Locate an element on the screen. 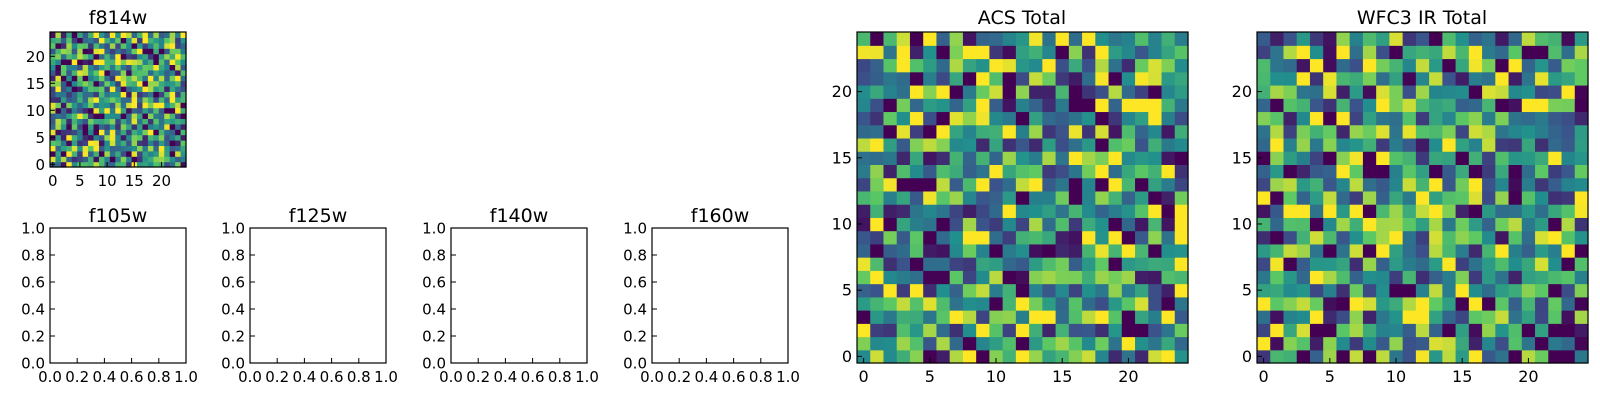 The image size is (1600, 404). x-tick-label: 20 is located at coordinates (1128, 376).